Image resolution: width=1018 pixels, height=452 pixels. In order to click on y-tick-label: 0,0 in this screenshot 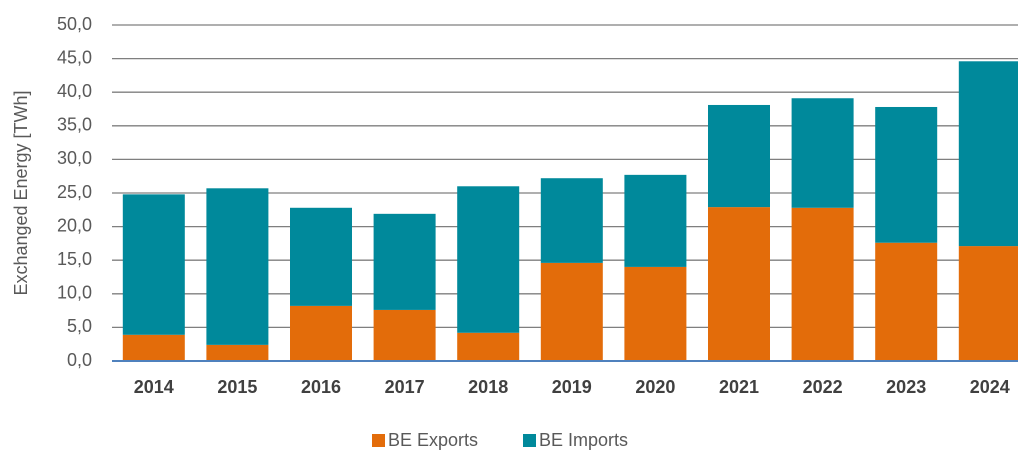, I will do `click(79, 360)`.